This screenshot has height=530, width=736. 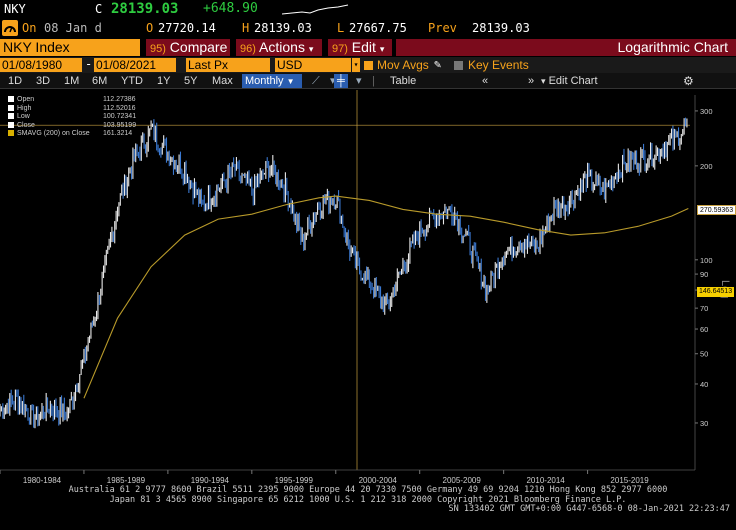 I want to click on y-tick-label: 60, so click(x=704, y=329).